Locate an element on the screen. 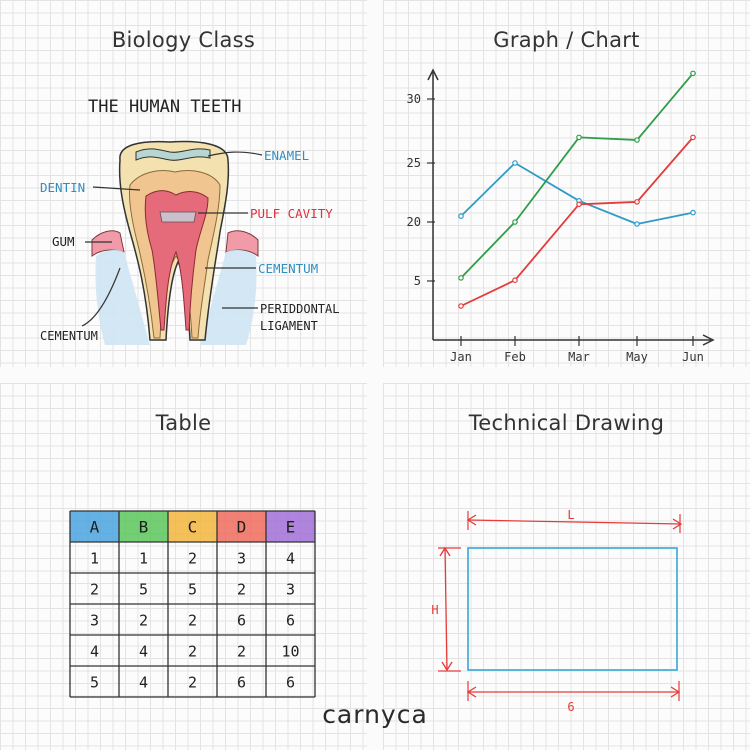 Image resolution: width=750 pixels, height=750 pixels. chart-ticks: 5 20 25 30 Jan Feb Mar May Jun is located at coordinates (555, 228).